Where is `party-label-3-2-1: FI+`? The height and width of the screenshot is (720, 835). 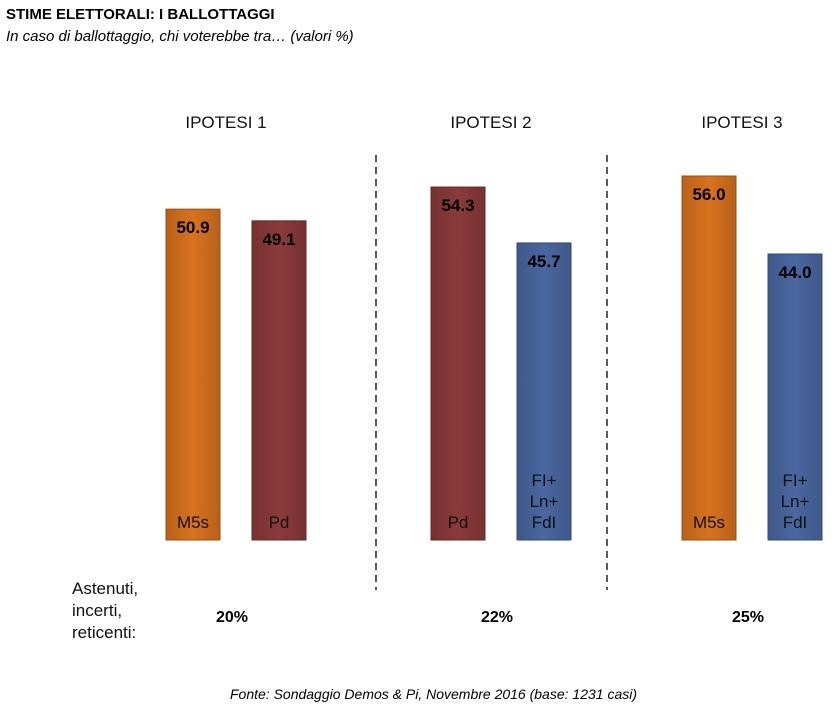
party-label-3-2-1: FI+ is located at coordinates (794, 480).